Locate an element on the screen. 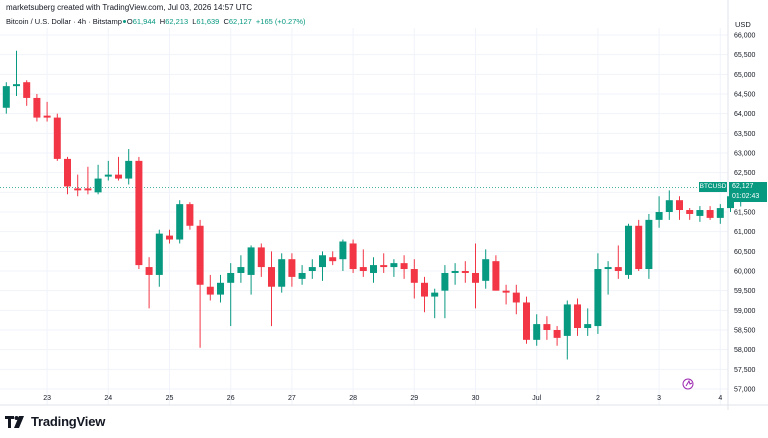 The width and height of the screenshot is (768, 438). bar-countdown: 01:02:43 is located at coordinates (746, 197).